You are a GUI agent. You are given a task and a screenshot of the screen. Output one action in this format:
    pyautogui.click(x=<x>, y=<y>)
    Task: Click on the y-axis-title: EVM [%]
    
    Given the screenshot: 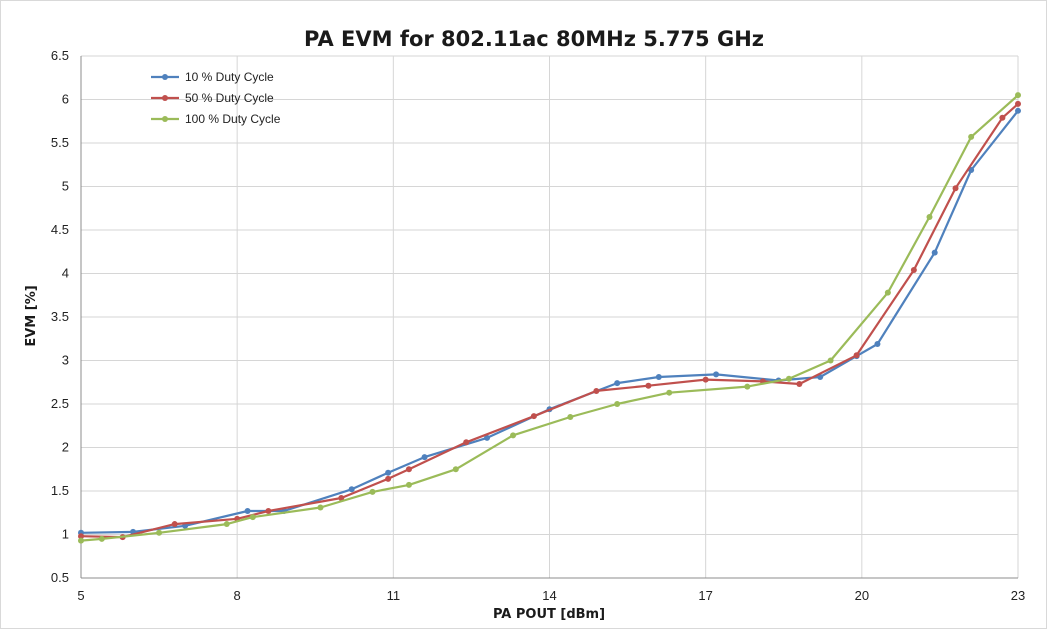 What is the action you would take?
    pyautogui.click(x=31, y=315)
    